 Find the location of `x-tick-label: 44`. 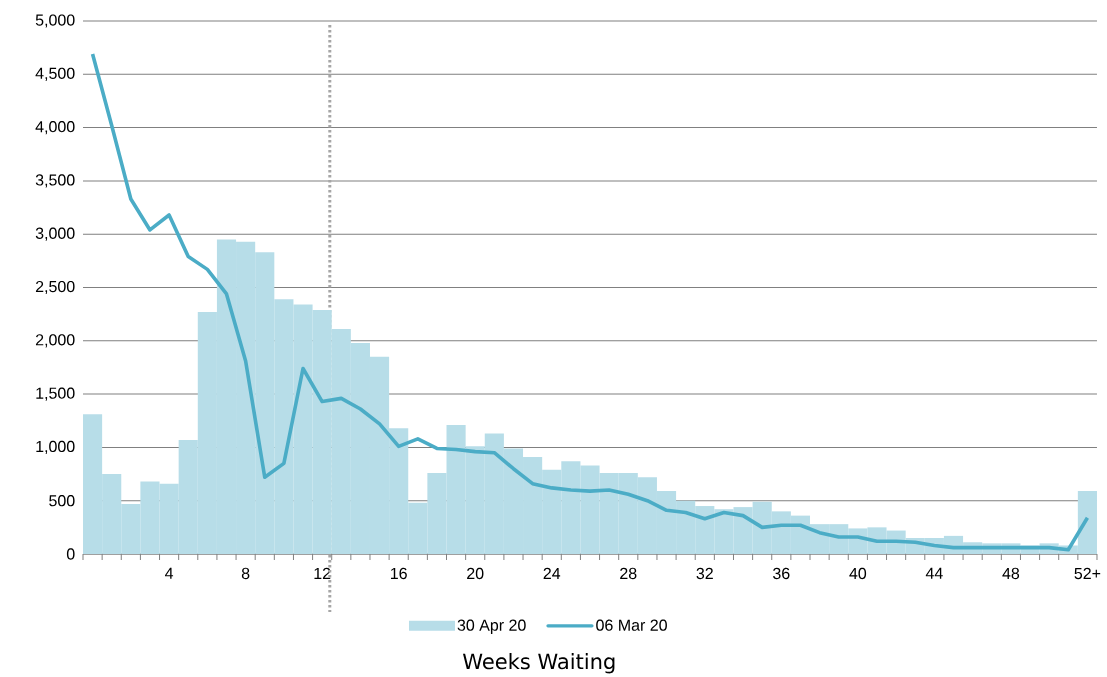

x-tick-label: 44 is located at coordinates (934, 573).